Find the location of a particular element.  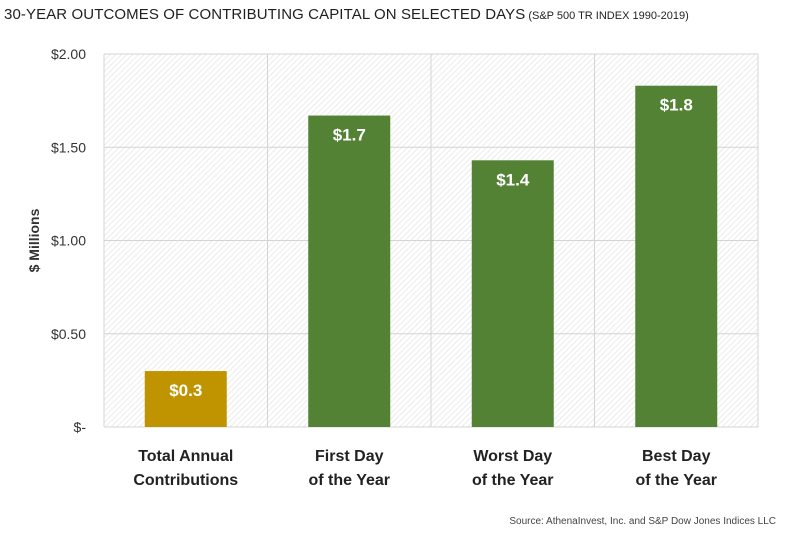

chart-subtitle: (S&P 500 TR INDEX 1990-2019) is located at coordinates (608, 16).